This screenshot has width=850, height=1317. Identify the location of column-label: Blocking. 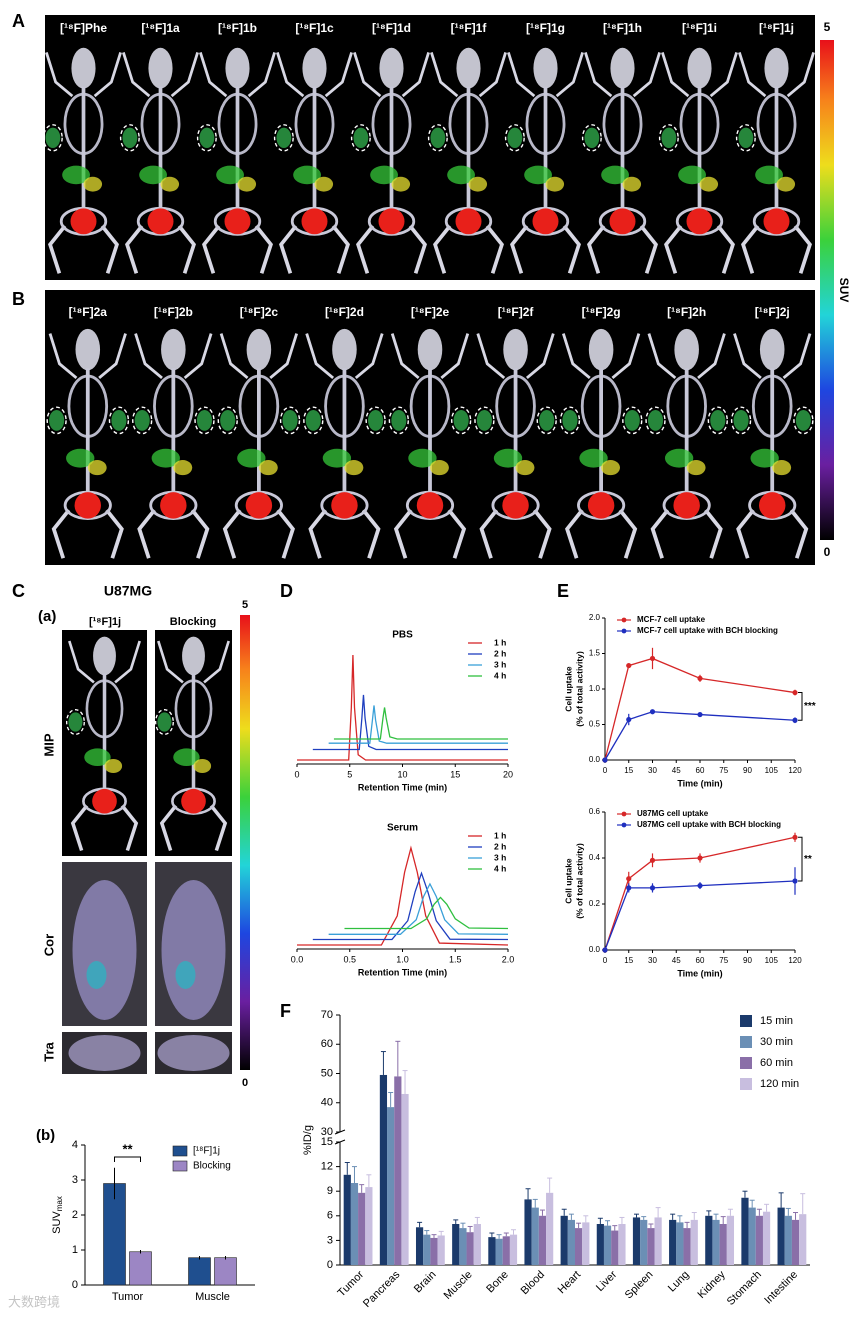
(193, 622).